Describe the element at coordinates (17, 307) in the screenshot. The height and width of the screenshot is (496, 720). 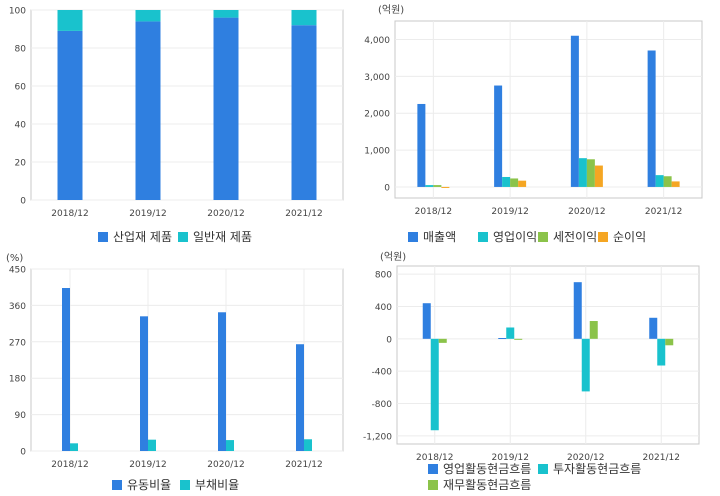
I see `y-tick-label: 360` at that location.